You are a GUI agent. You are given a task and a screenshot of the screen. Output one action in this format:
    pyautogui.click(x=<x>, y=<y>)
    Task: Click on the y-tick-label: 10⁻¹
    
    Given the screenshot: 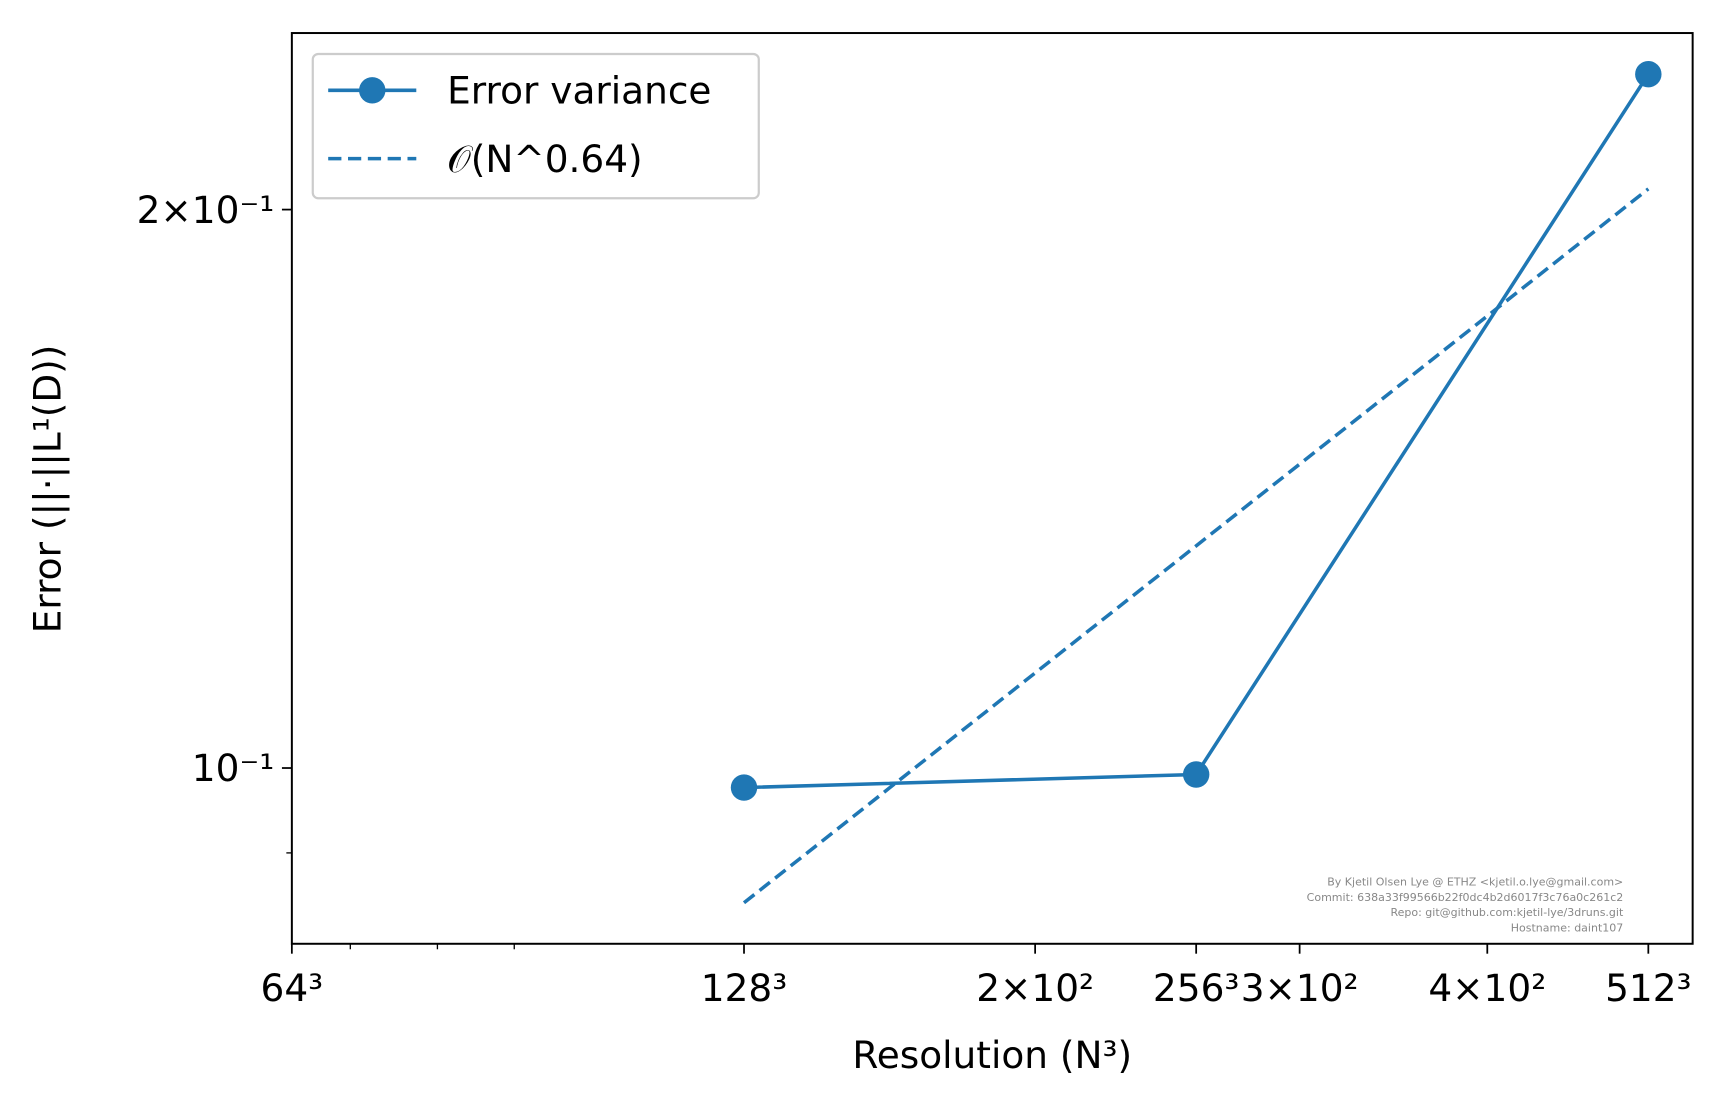 What is the action you would take?
    pyautogui.click(x=233, y=768)
    